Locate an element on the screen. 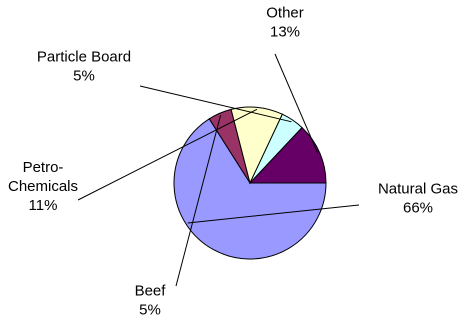  slice-label-natural-gas: Natural Gas 66% is located at coordinates (418, 199).